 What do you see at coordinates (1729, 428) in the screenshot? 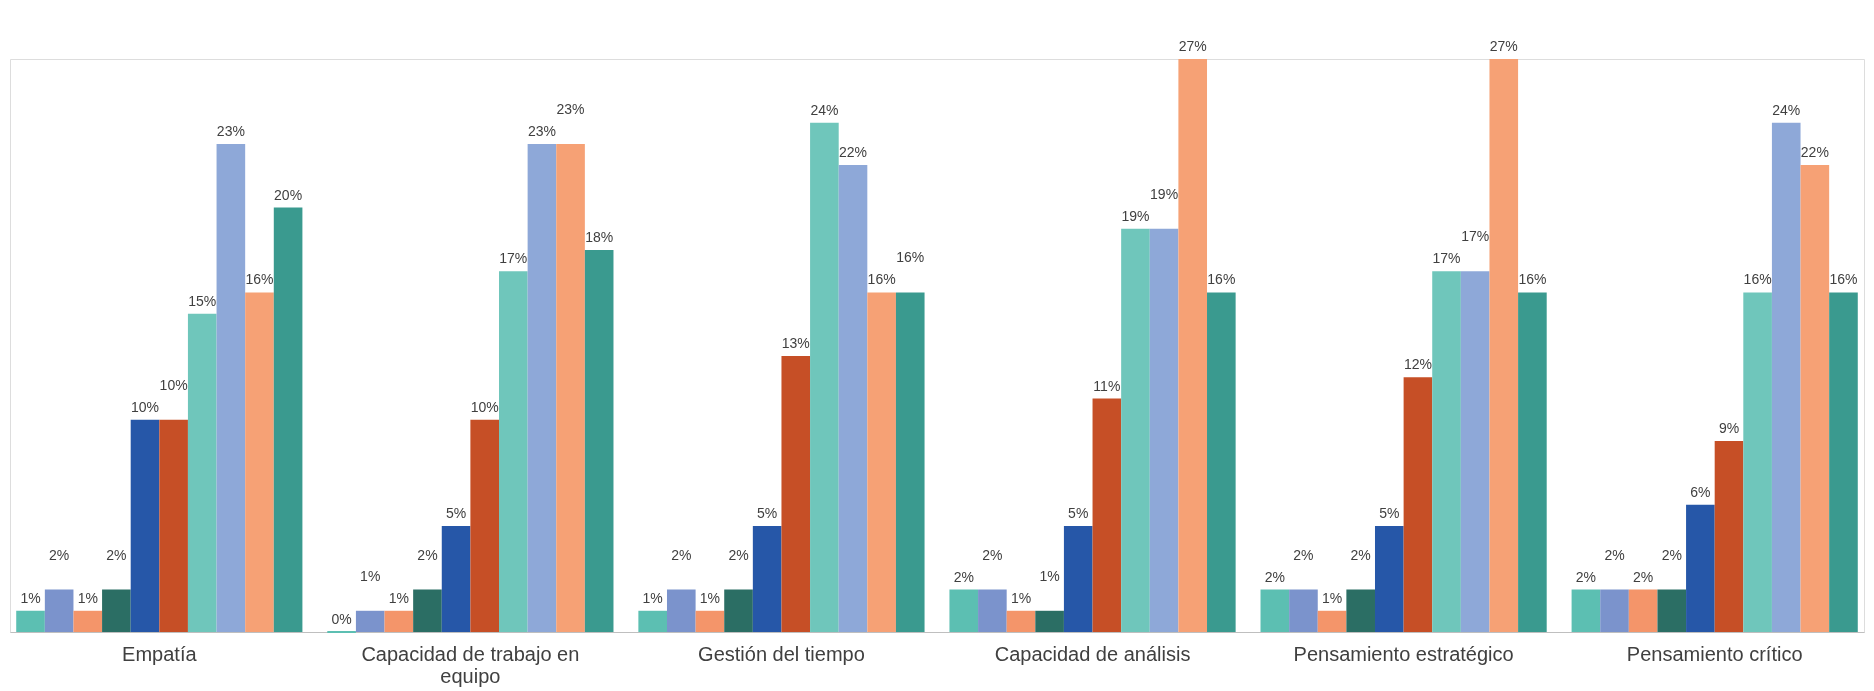
I see `data-label: 9%` at bounding box center [1729, 428].